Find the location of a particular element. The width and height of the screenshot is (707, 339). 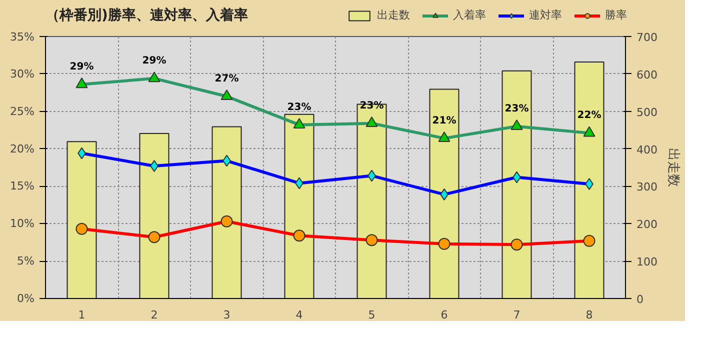

data-label: 21% is located at coordinates (444, 120).